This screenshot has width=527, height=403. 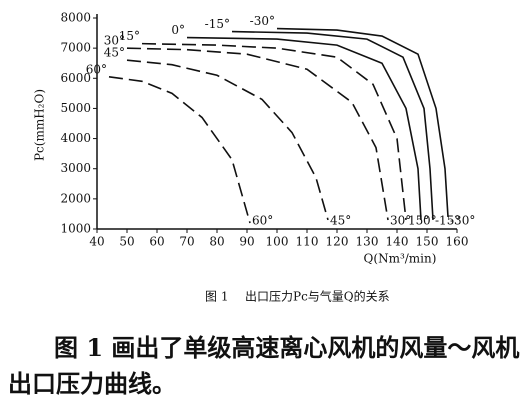 I want to click on curve-label-bottom: -30°, so click(x=462, y=221).